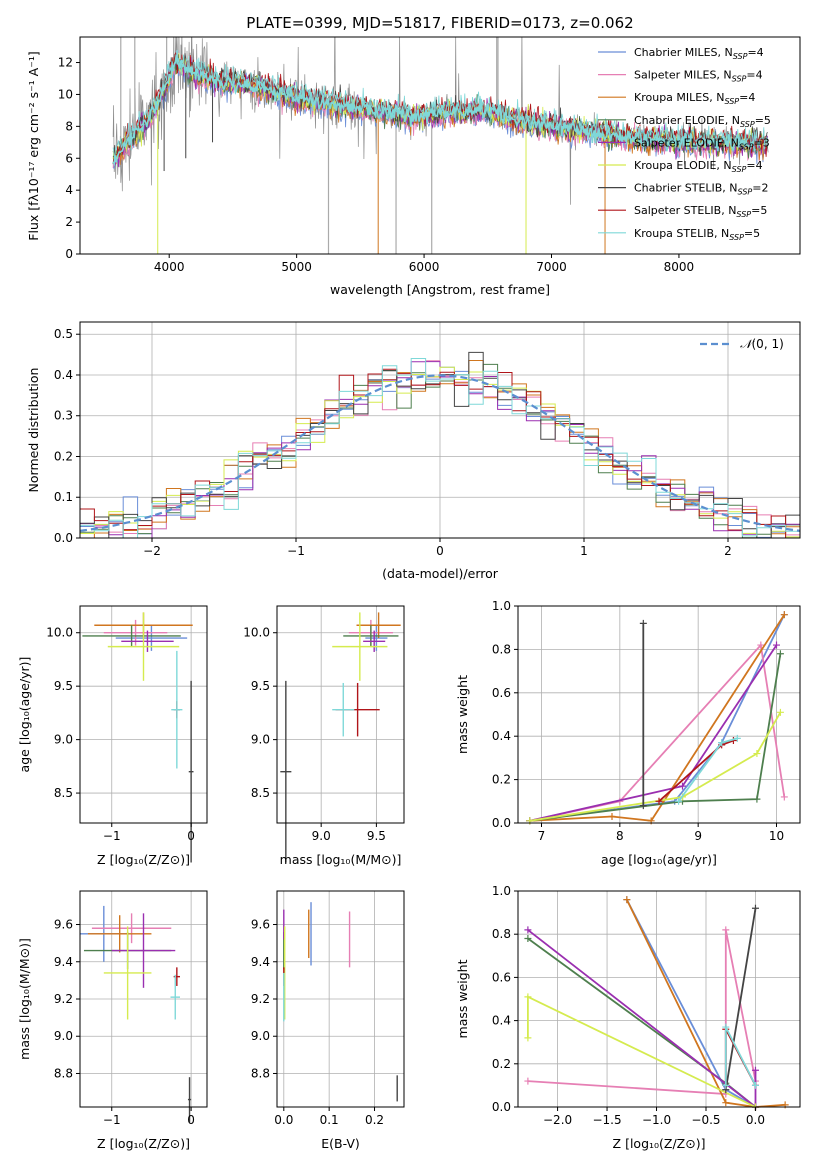 The width and height of the screenshot is (819, 1170). What do you see at coordinates (340, 1143) in the screenshot?
I see `mass-vs-ebv-xlabel: E(B-V)` at bounding box center [340, 1143].